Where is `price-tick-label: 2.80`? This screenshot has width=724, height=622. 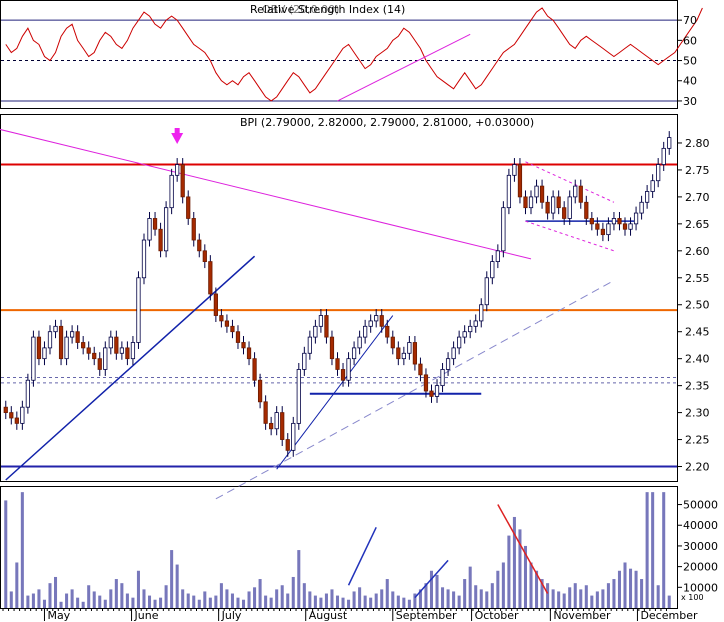 price-tick-label: 2.80 is located at coordinates (697, 143).